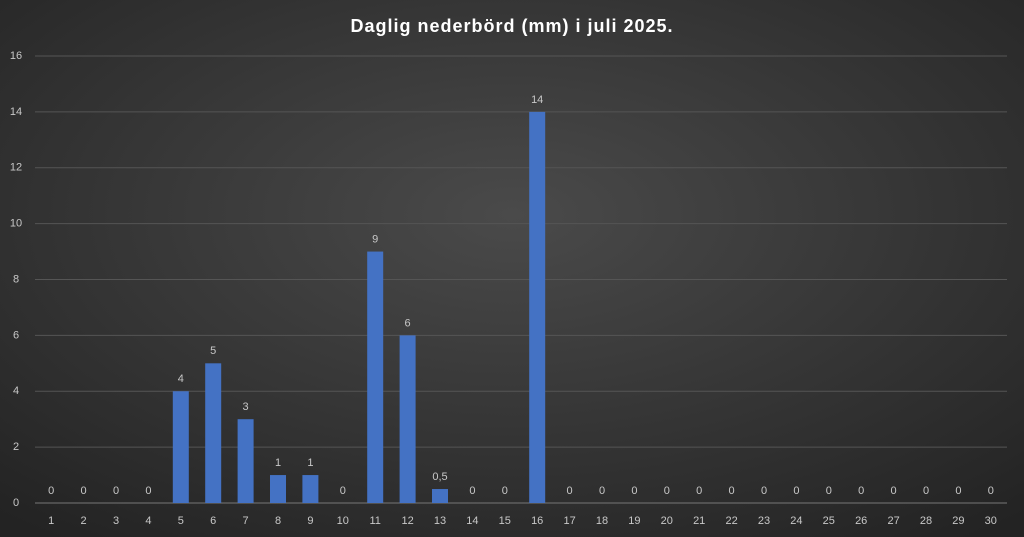 This screenshot has height=537, width=1024. Describe the element at coordinates (796, 521) in the screenshot. I see `x-tick-label: 24` at that location.